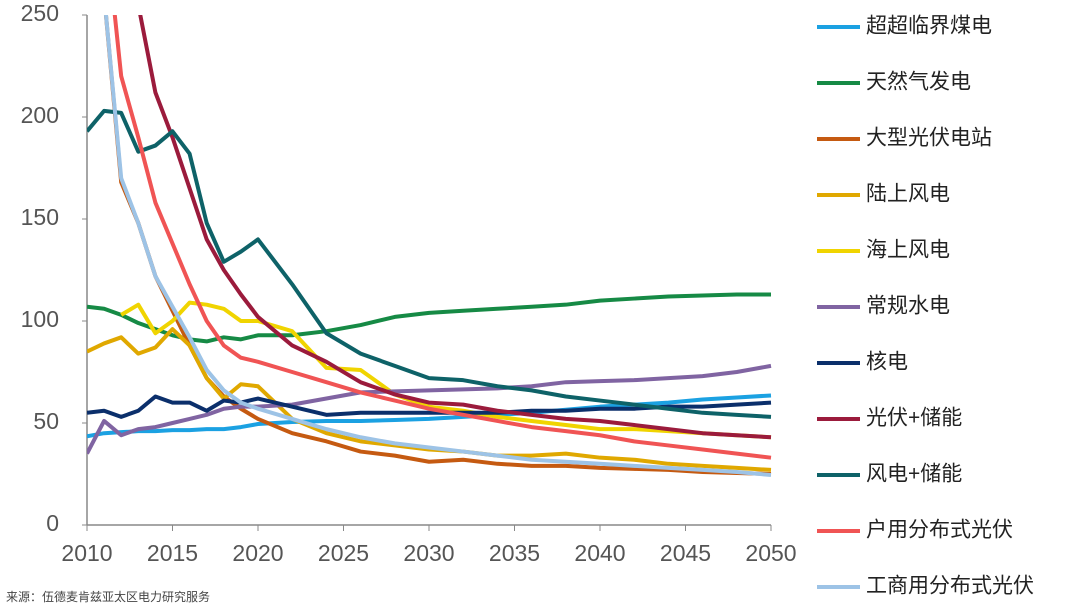 This screenshot has height=615, width=1080. I want to click on y-tick-label: 250, so click(40, 13).